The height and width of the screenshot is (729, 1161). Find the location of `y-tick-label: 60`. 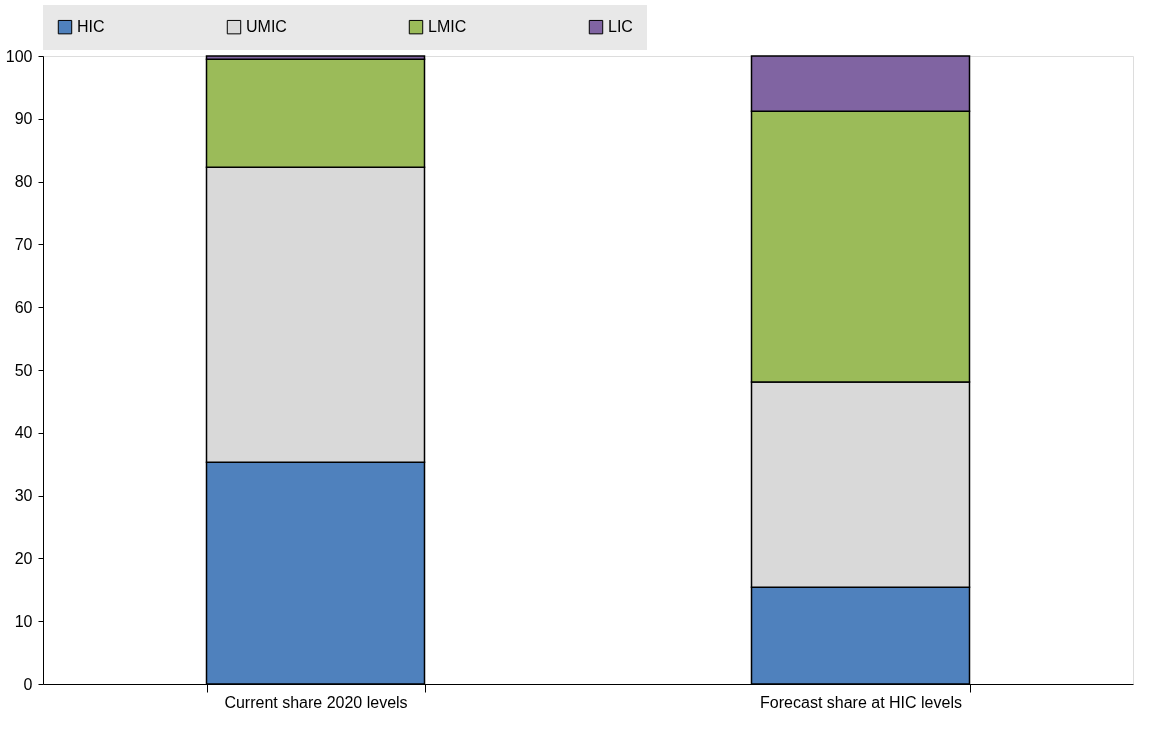

y-tick-label: 60 is located at coordinates (23, 307).